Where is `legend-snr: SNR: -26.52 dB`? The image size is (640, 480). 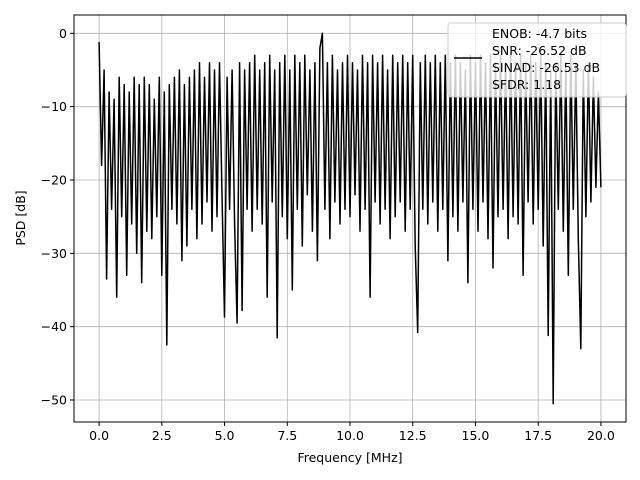 legend-snr: SNR: -26.52 dB is located at coordinates (539, 50).